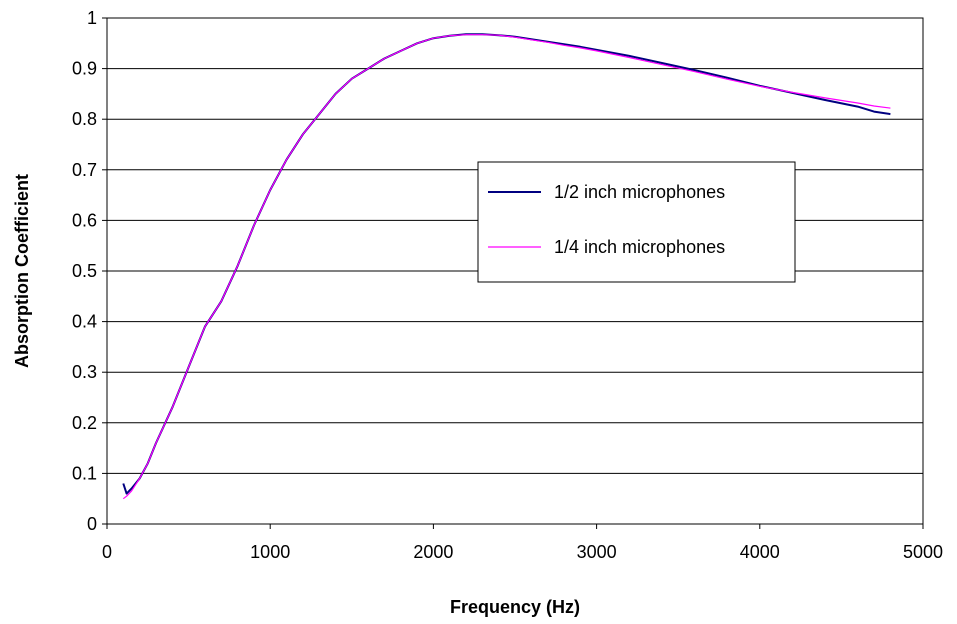  Describe the element at coordinates (522, 543) in the screenshot. I see `x-axis-ticks: 0 1000 2000 3000 4000 5000` at that location.